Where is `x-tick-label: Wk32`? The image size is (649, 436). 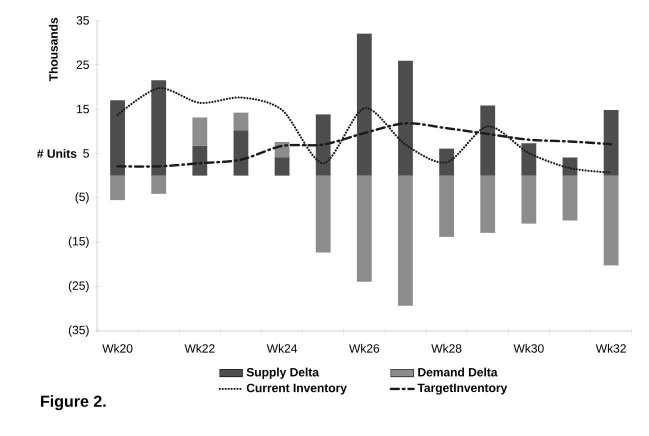
x-tick-label: Wk32 is located at coordinates (611, 348).